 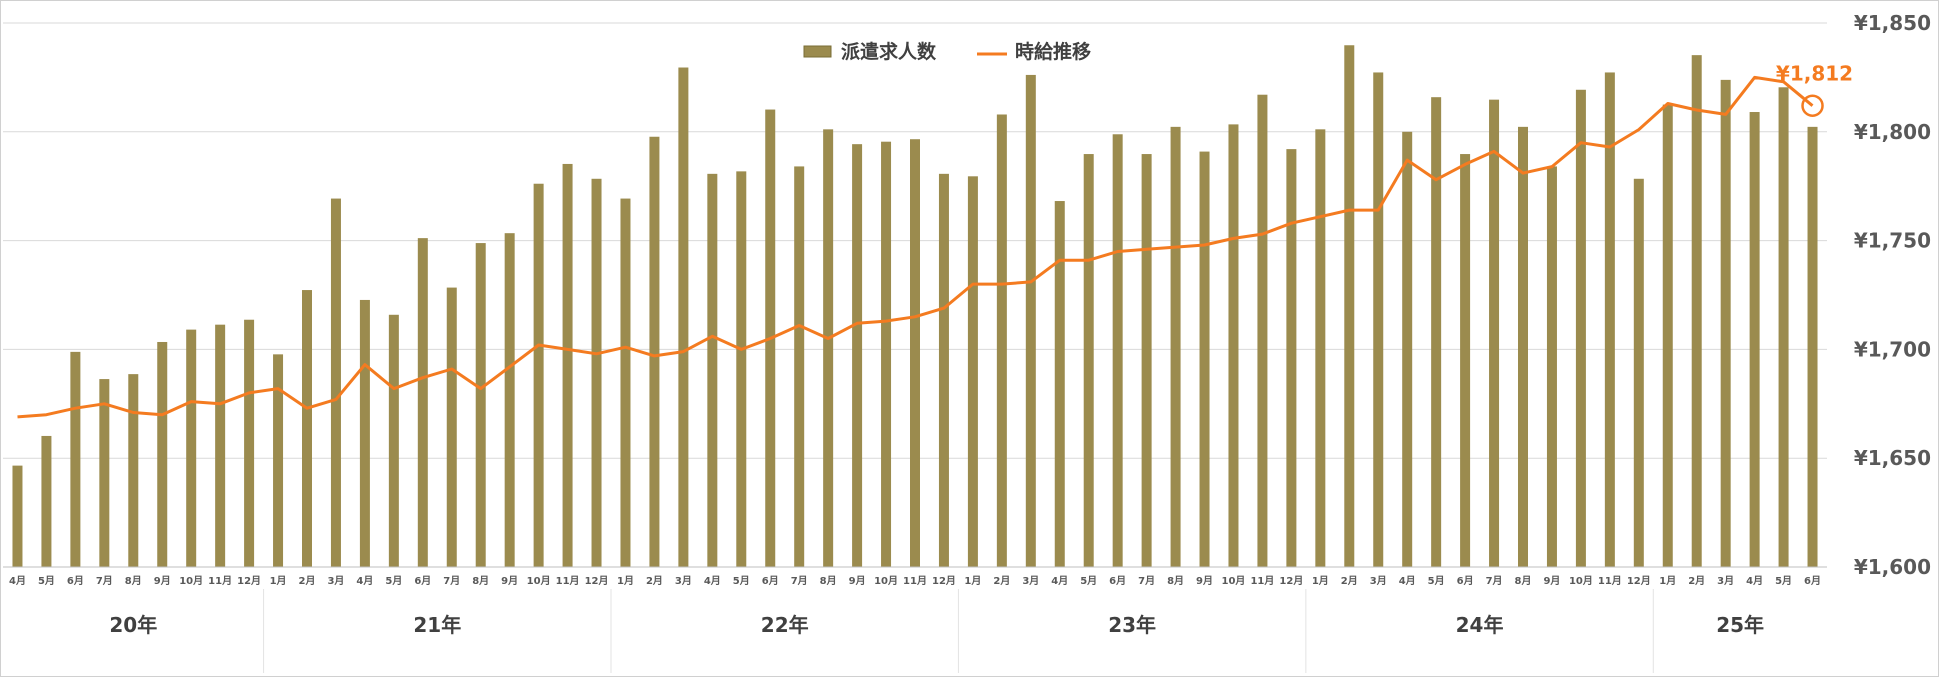 What do you see at coordinates (1053, 51) in the screenshot?
I see `legend-label-line: 時給推移` at bounding box center [1053, 51].